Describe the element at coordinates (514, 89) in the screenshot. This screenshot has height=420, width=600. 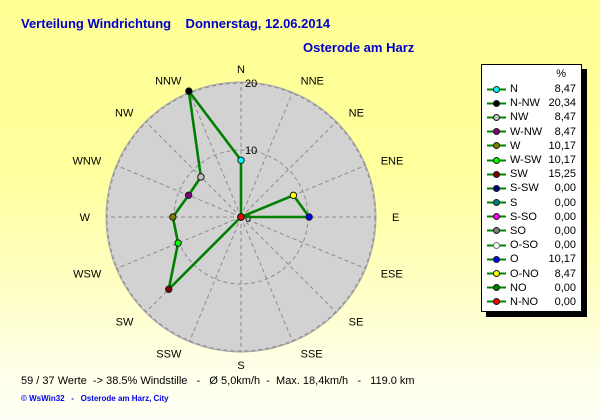
I see `legend-item-label: N` at that location.